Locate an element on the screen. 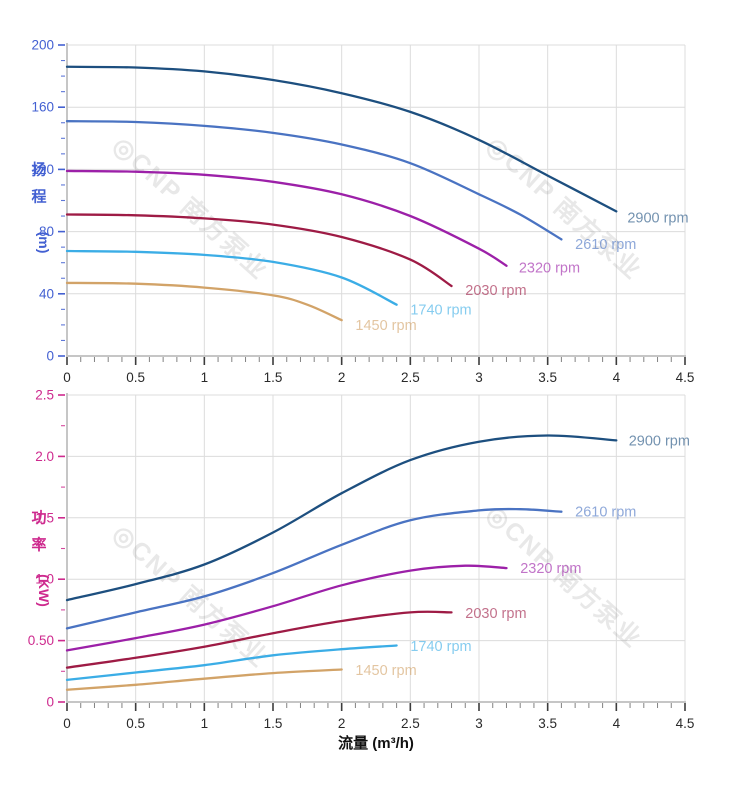 This screenshot has width=752, height=797. y-tick-label: 1.5 is located at coordinates (44, 517).